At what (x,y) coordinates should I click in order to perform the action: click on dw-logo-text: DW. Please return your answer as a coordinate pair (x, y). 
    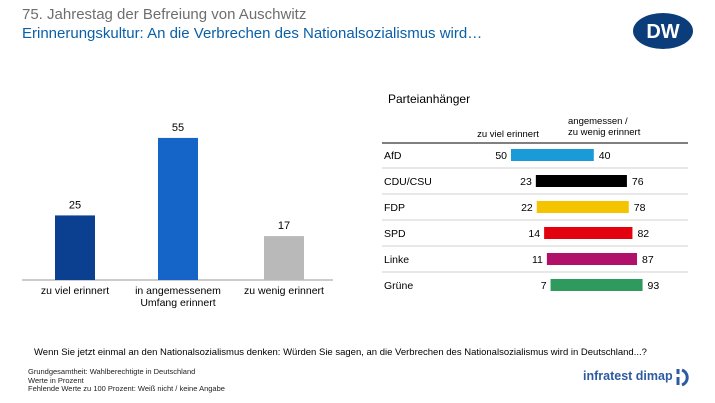
    Looking at the image, I should click on (662, 32).